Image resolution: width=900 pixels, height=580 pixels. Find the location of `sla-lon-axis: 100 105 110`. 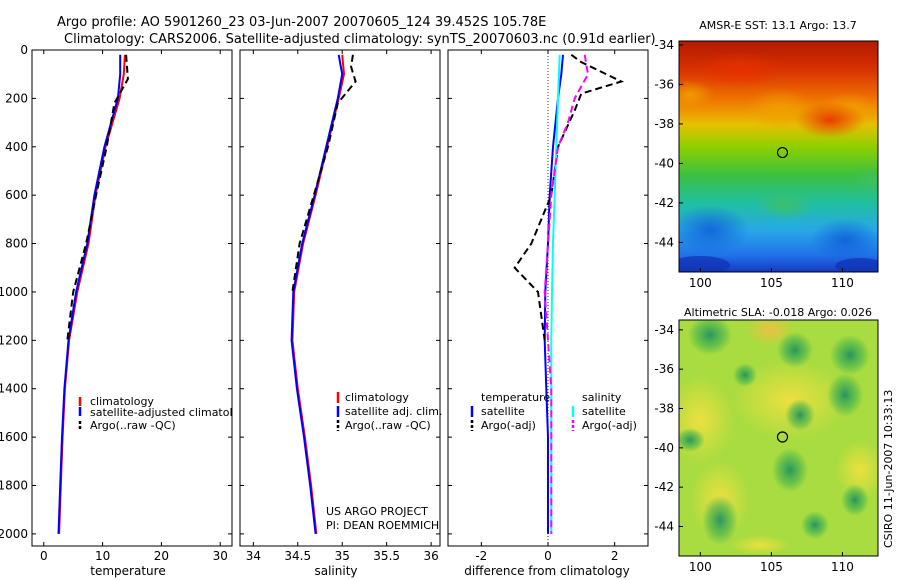

sla-lon-axis: 100 105 110 is located at coordinates (771, 563).